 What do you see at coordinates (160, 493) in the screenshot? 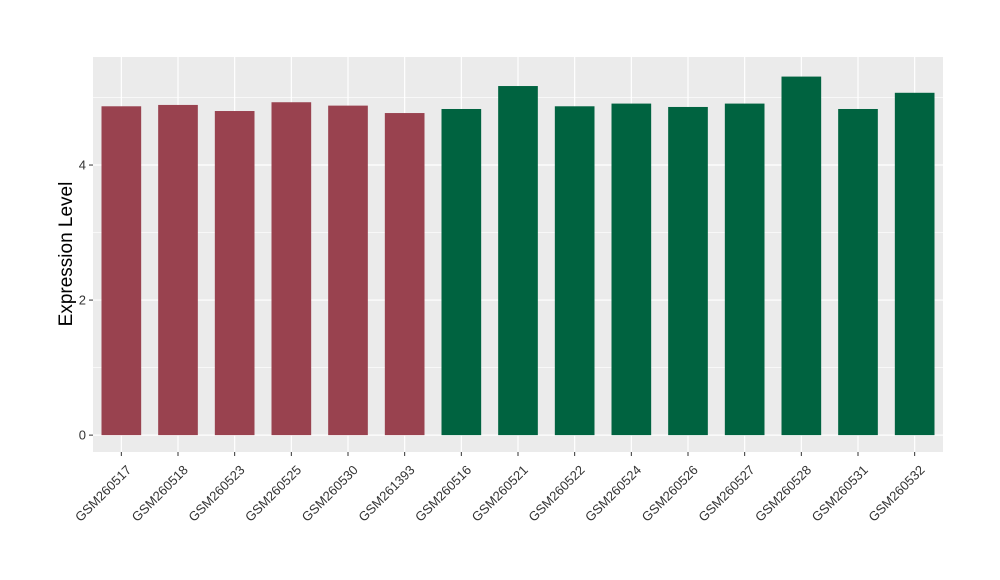
I see `x-tick-label-GSM260518: GSM260518` at bounding box center [160, 493].